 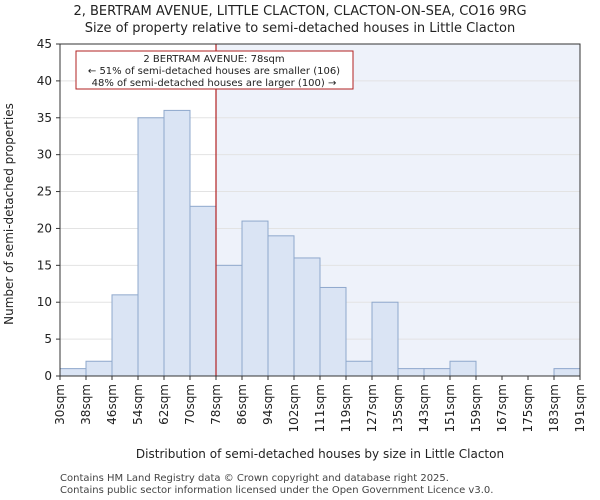 What do you see at coordinates (411, 372) in the screenshot?
I see `bar-135sqm` at bounding box center [411, 372].